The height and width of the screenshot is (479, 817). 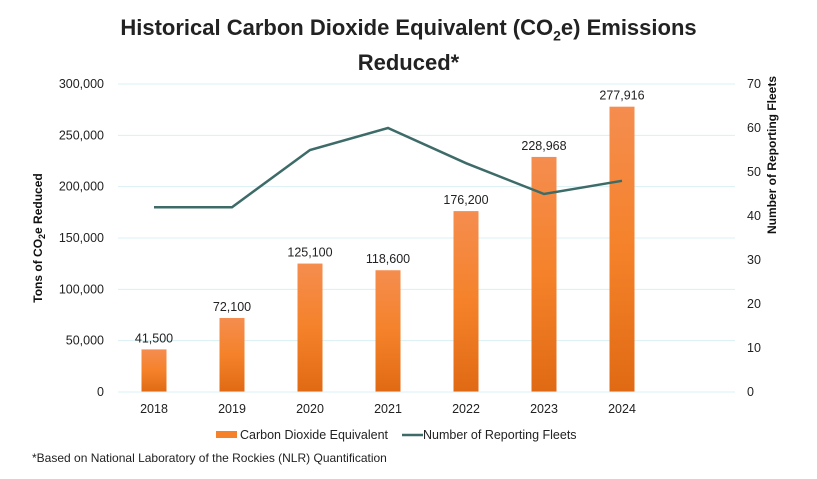 What do you see at coordinates (226, 434) in the screenshot?
I see `legend-swatch-bar` at bounding box center [226, 434].